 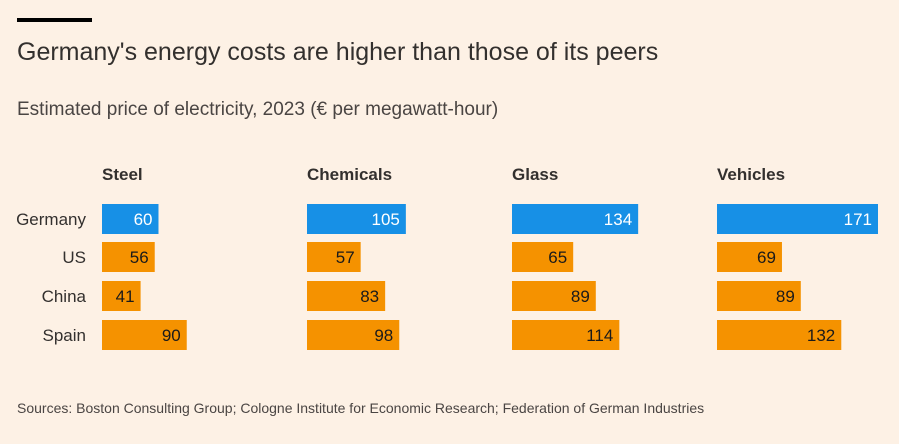 I want to click on panel-title-chemicals: Chemicals, so click(x=349, y=174).